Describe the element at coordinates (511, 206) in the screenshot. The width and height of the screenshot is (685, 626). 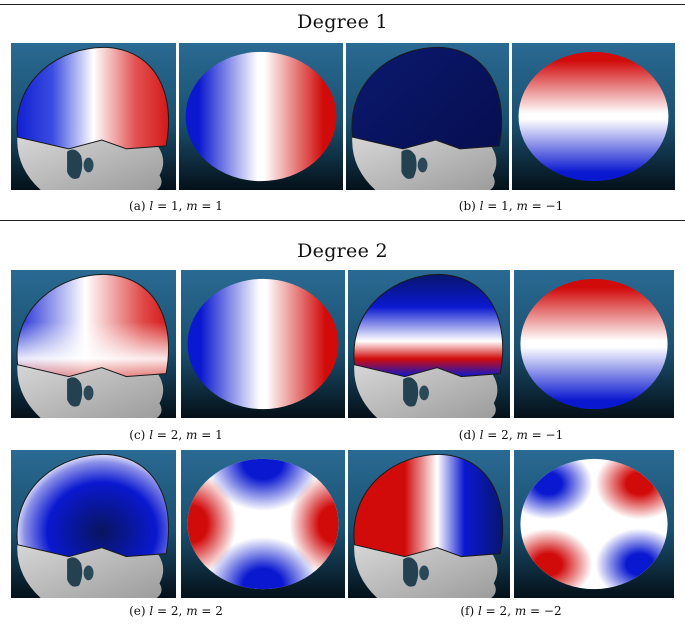
I see `caption-b: (b) l = 1, m = −1` at that location.